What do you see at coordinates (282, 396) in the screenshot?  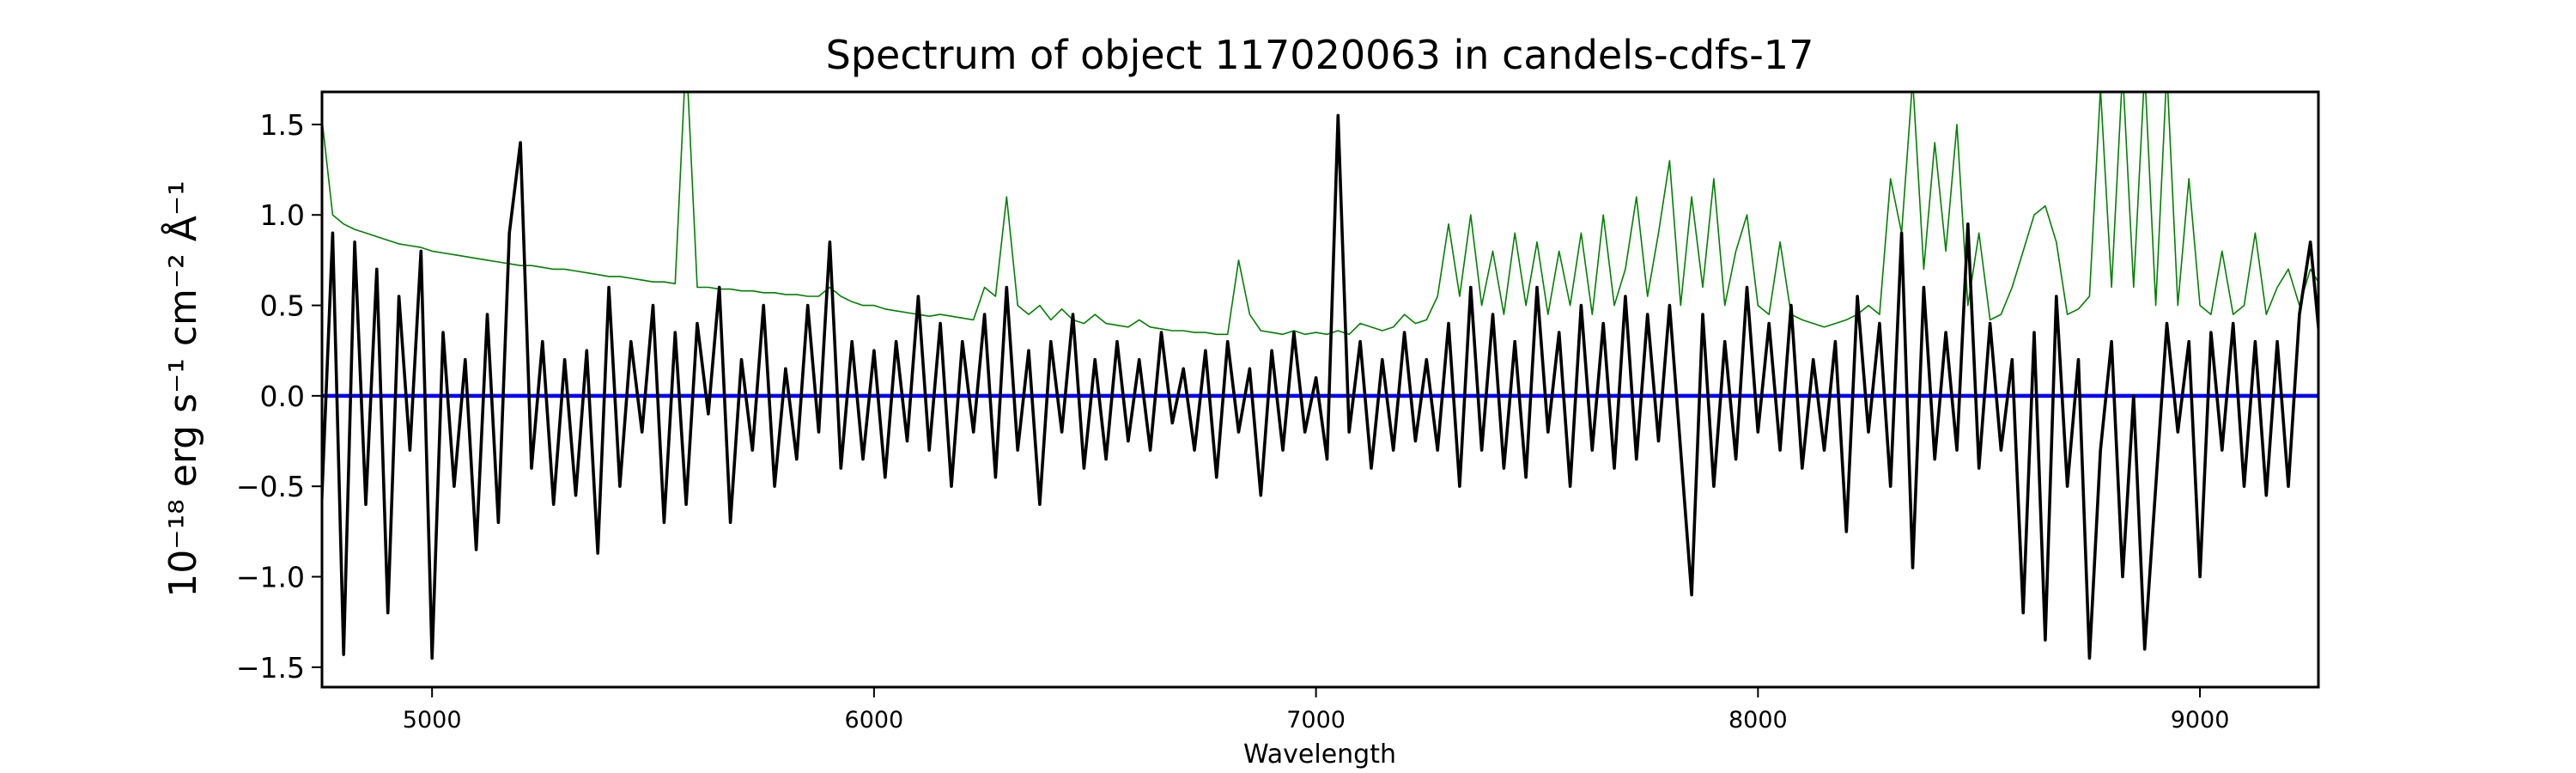 I see `y-tick-label: 0.0` at bounding box center [282, 396].